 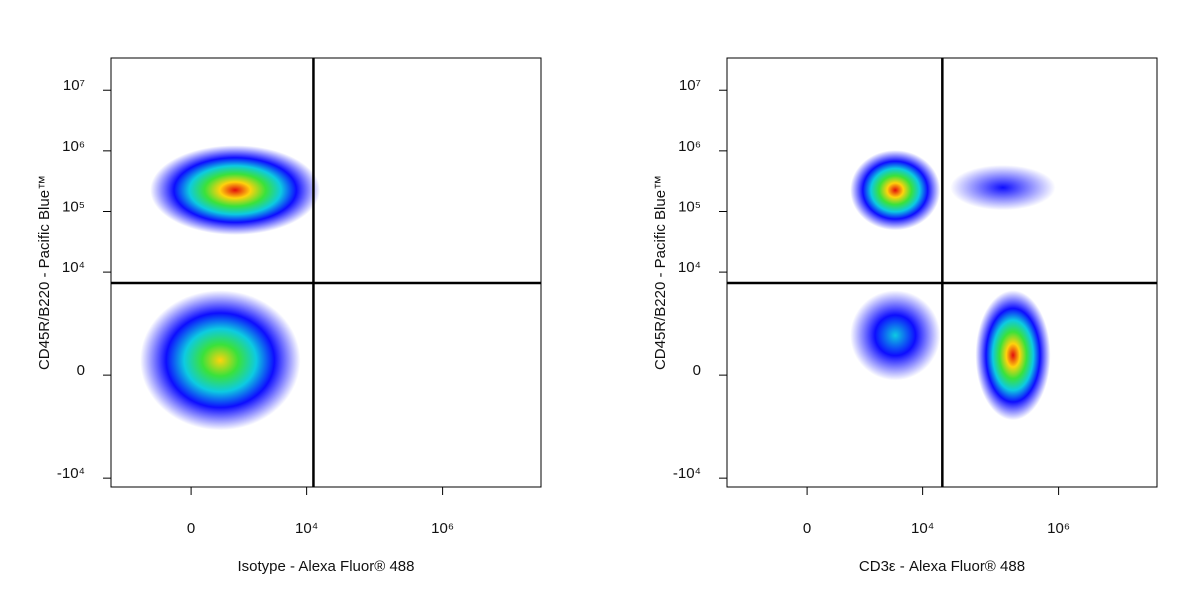 I want to click on x-axis-label: Isotype - Alexa Fluor® 488, so click(x=326, y=566).